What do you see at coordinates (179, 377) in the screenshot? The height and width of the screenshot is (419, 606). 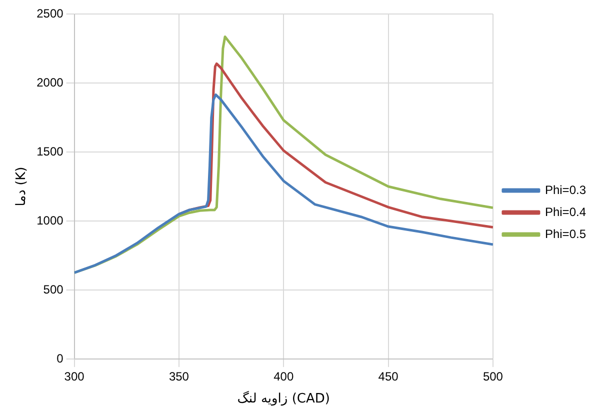 I see `x-tick-label: 350` at bounding box center [179, 377].